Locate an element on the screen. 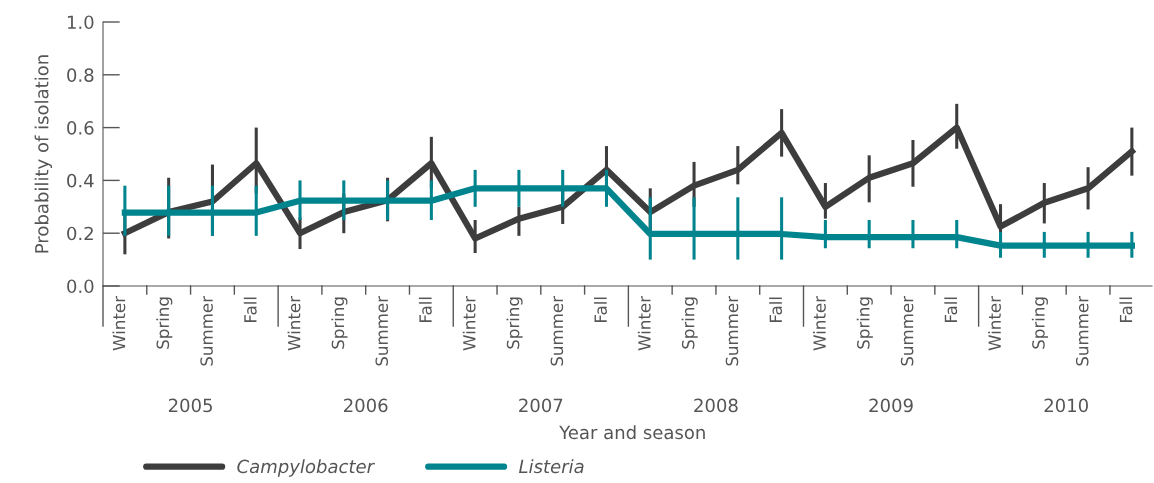 The width and height of the screenshot is (1154, 483). y-tick-label: 0.0 is located at coordinates (80, 286).